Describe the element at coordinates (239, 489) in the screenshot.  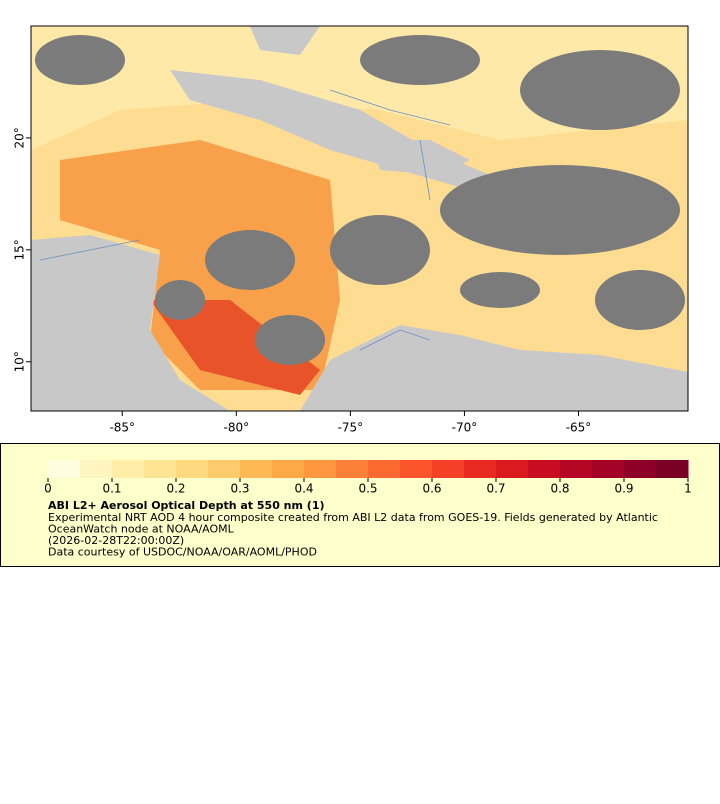
I see `colorbar-tick-label: 0.3` at that location.